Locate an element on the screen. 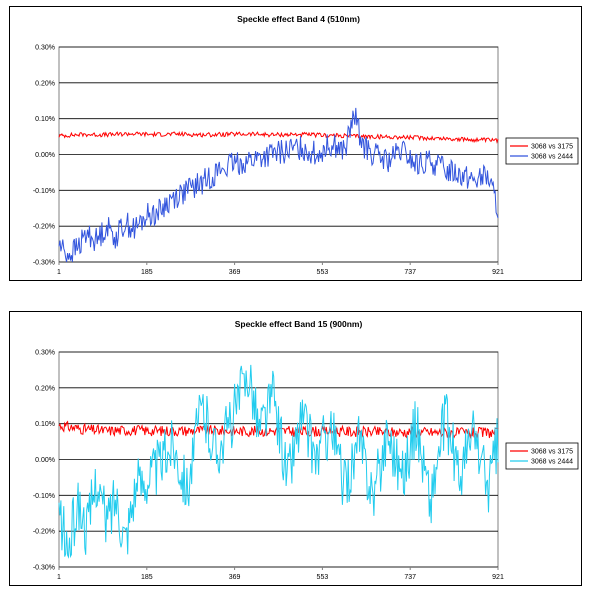 This screenshot has width=592, height=592. chart-2-x-tick-label: 369 is located at coordinates (235, 577).